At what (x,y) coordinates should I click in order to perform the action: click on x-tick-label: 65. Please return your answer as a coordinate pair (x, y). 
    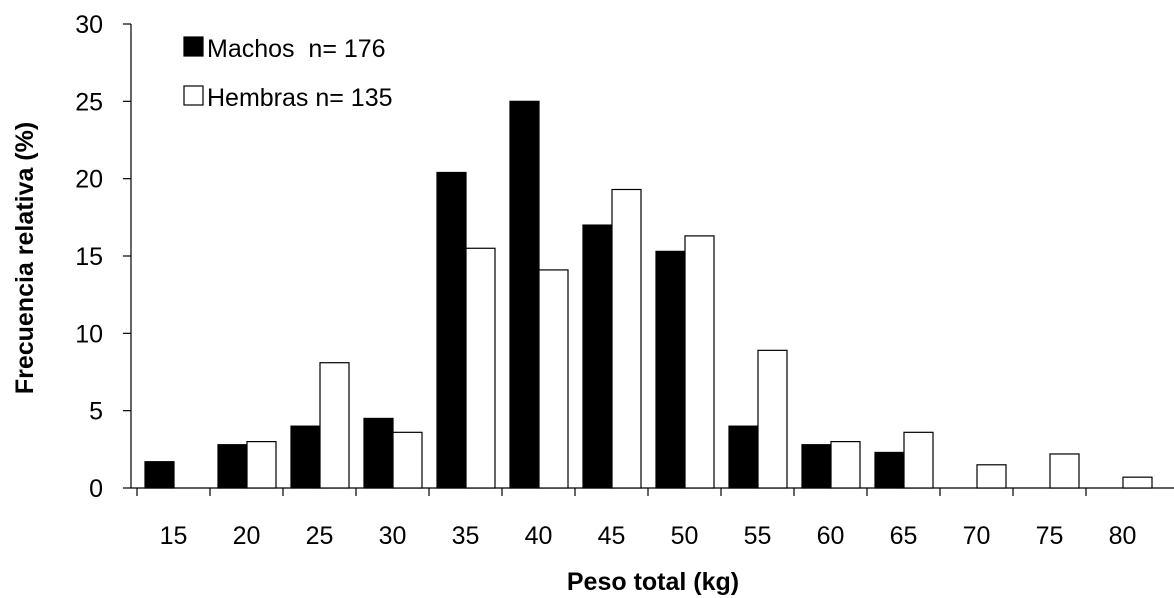
    Looking at the image, I should click on (904, 536).